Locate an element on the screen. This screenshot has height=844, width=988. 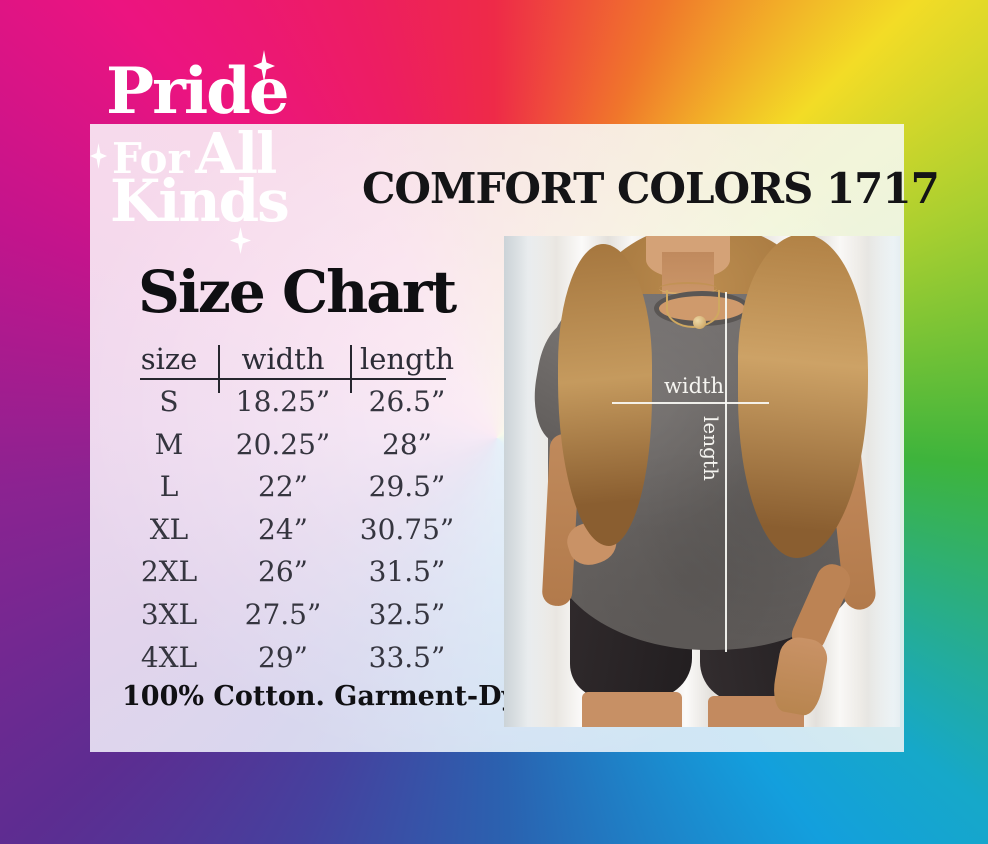
width-cell: 24” is located at coordinates (283, 529).